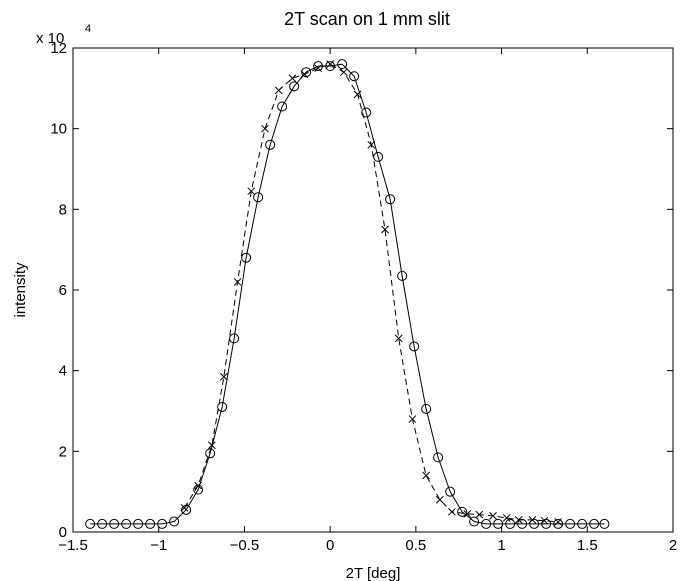  Describe the element at coordinates (58, 48) in the screenshot. I see `y-tick-label: 12` at that location.